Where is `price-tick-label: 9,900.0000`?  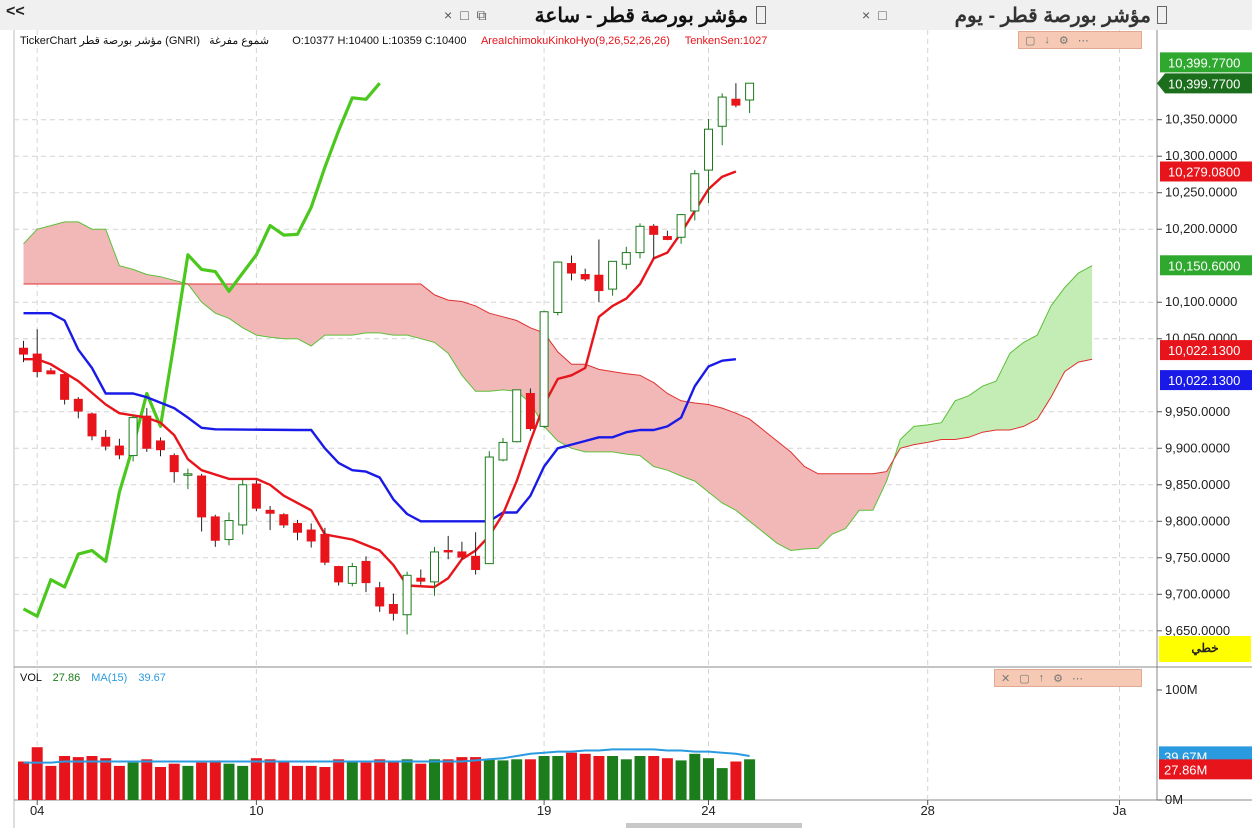
price-tick-label: 9,900.0000 is located at coordinates (1197, 447).